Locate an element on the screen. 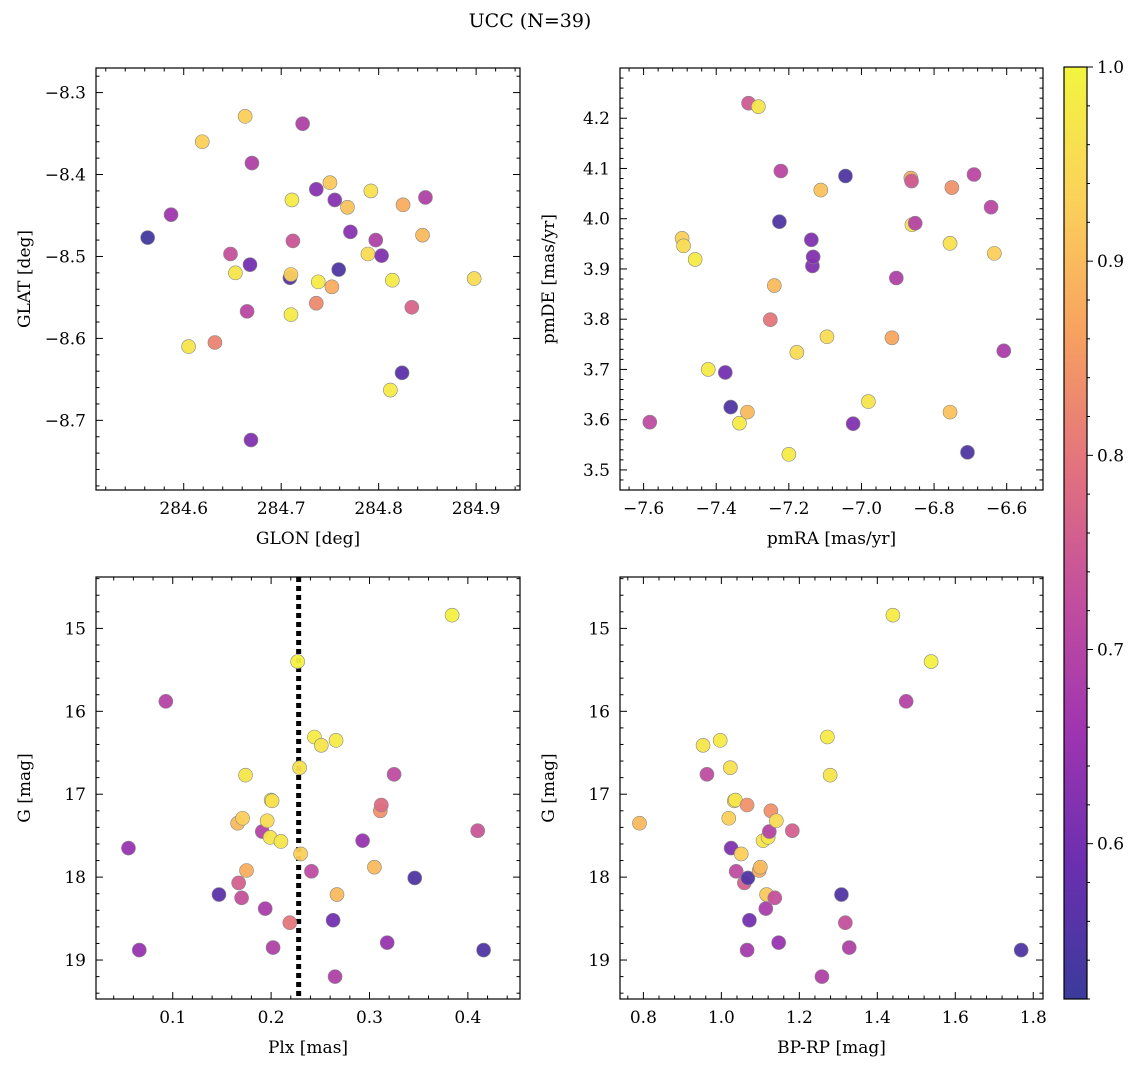  y-tick-label: 3.7 is located at coordinates (596, 370).